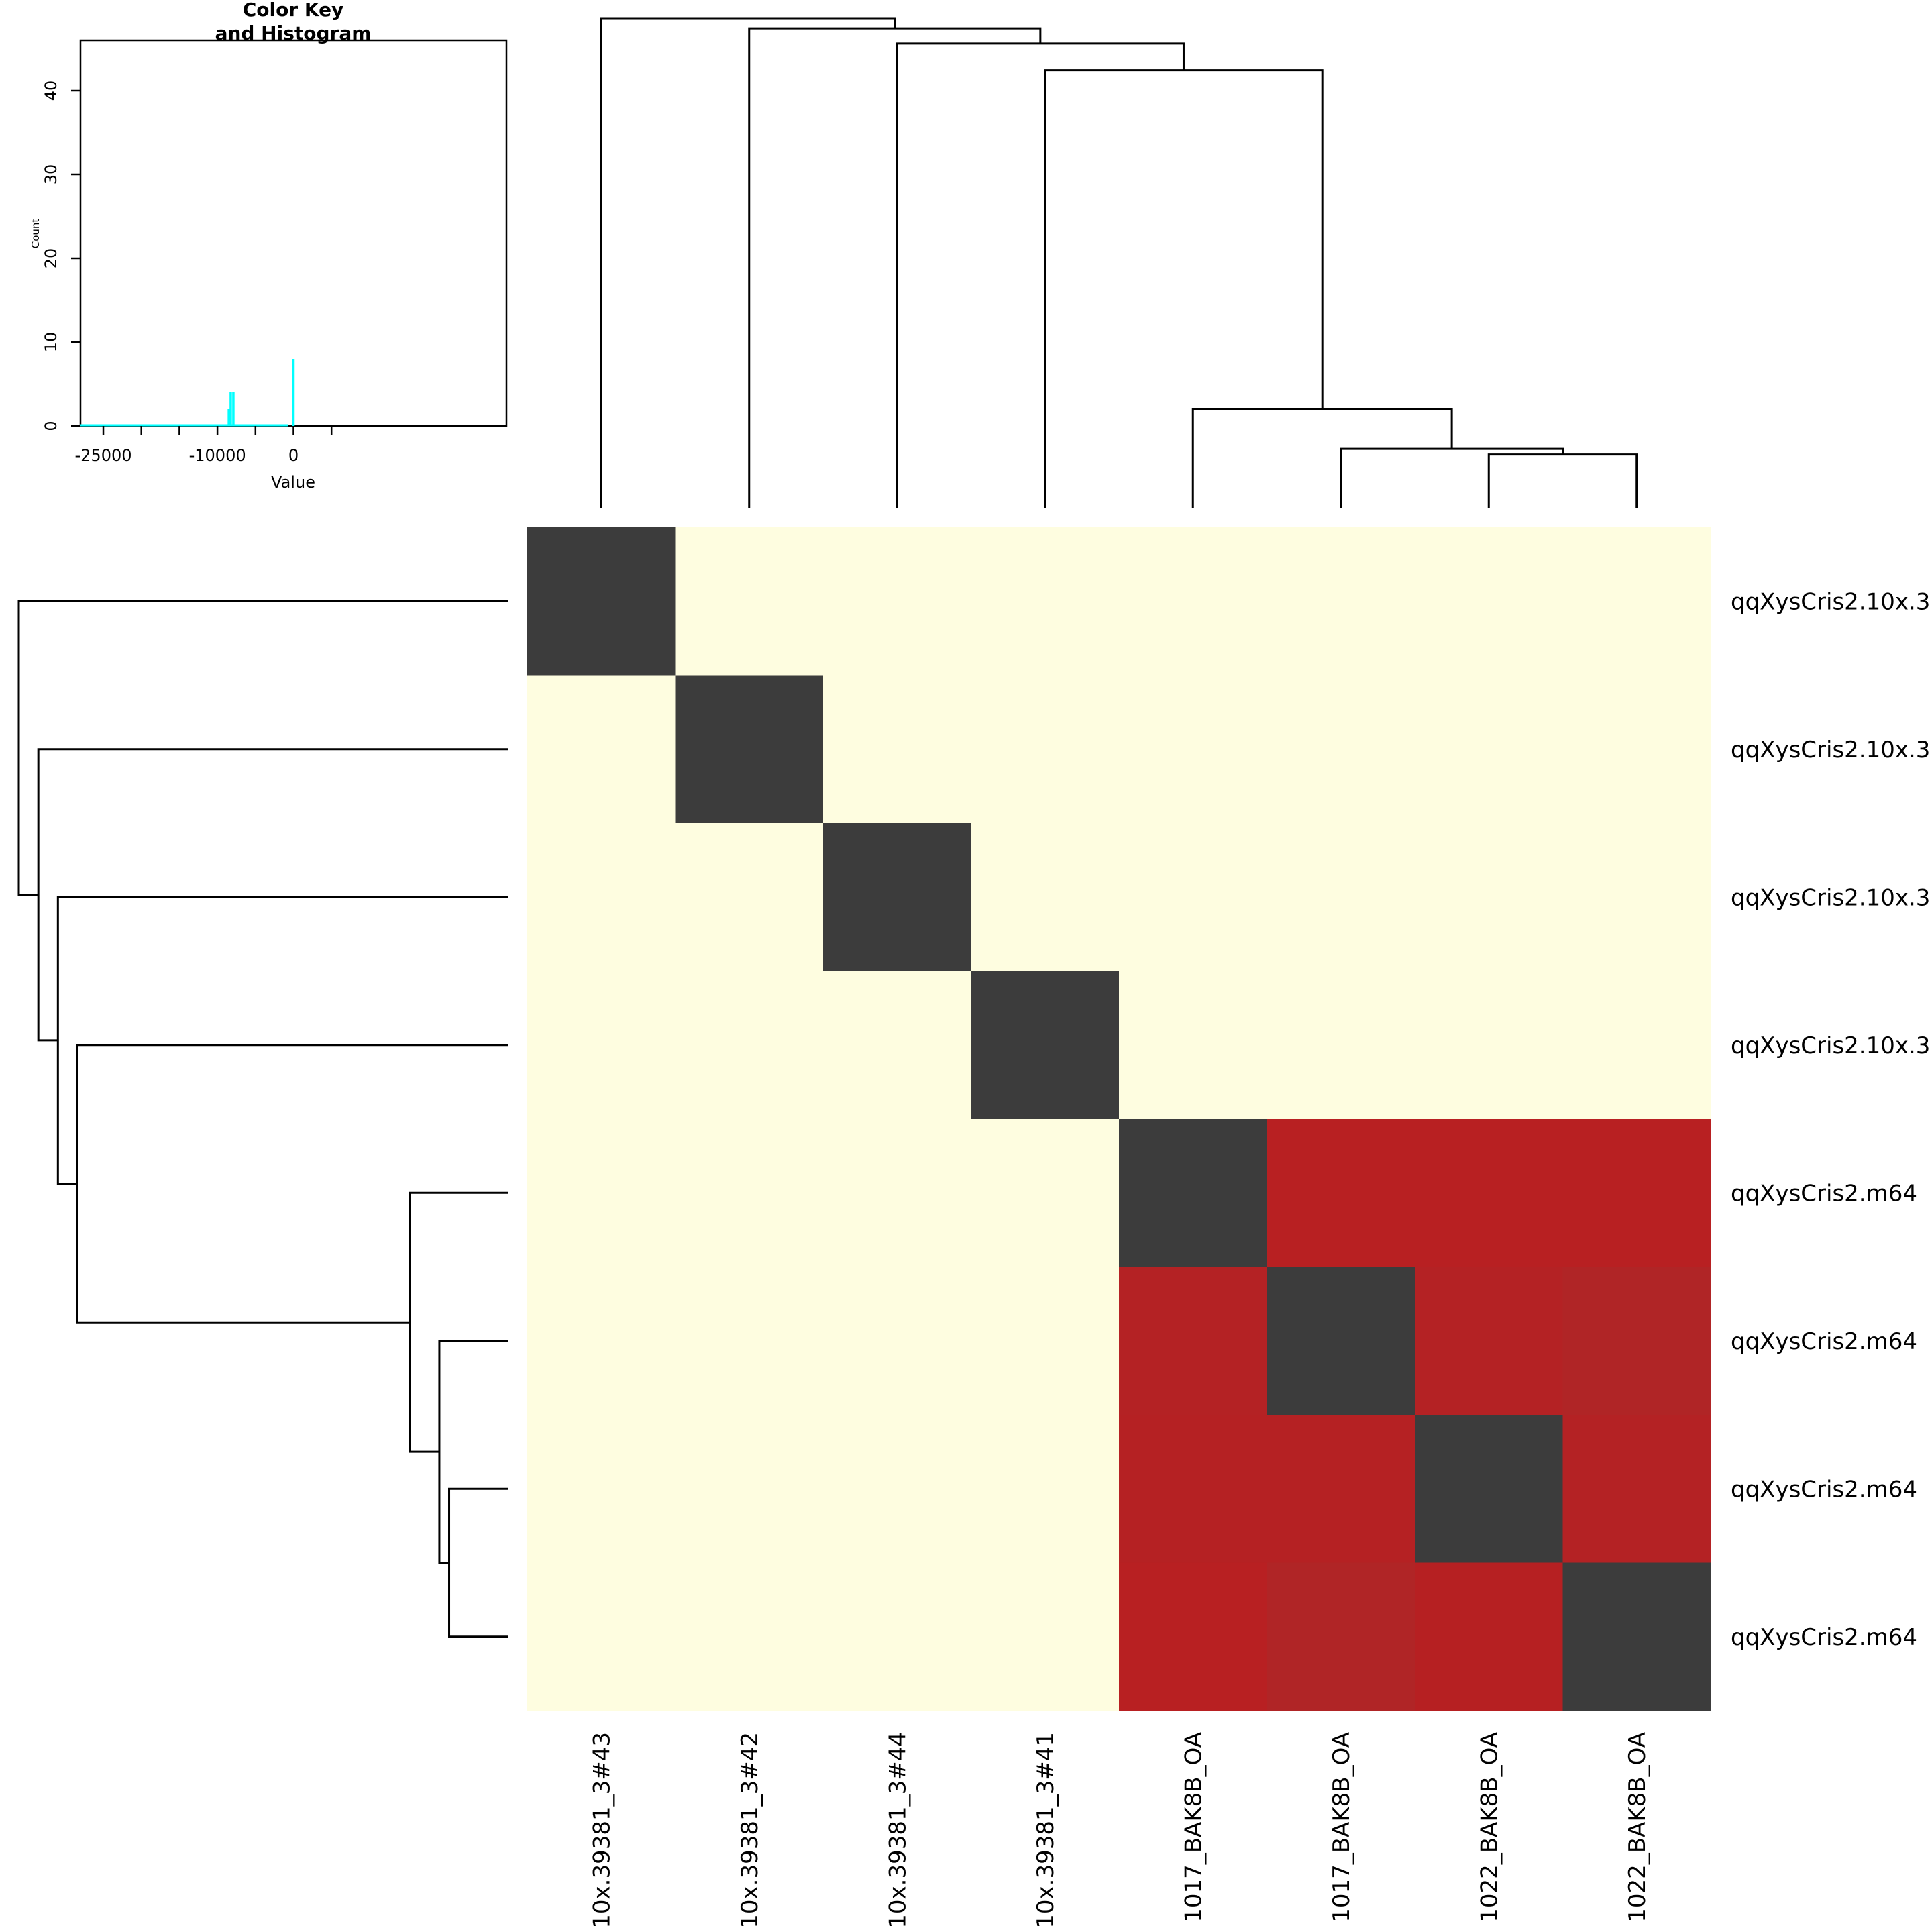  I want to click on heatmap-cell-r6-c2, so click(897, 1489).